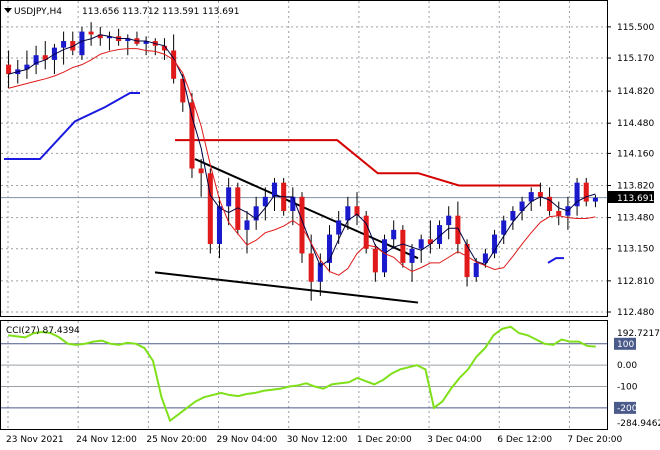 This screenshot has width=660, height=450. I want to click on time-tick-label: 1 Dec 20:00, so click(384, 440).